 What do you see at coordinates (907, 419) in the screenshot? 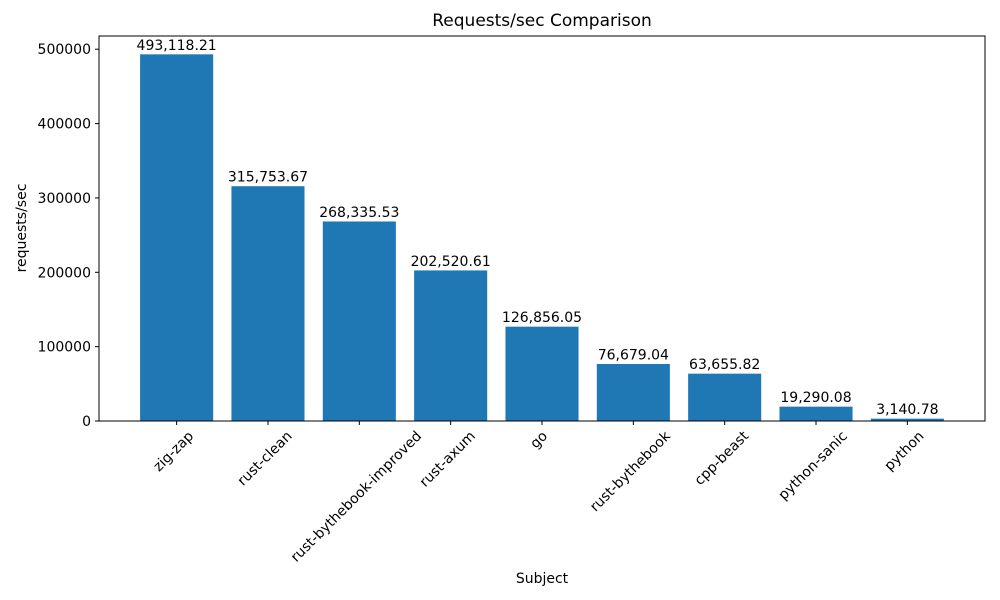
I see `bar-python` at bounding box center [907, 419].